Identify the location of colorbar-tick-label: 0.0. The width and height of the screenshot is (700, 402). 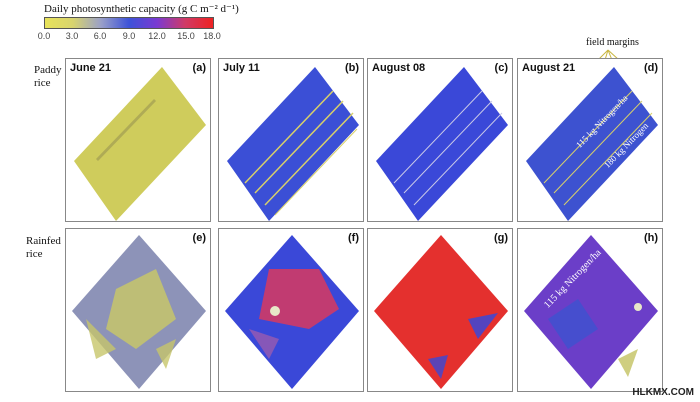
(44, 36).